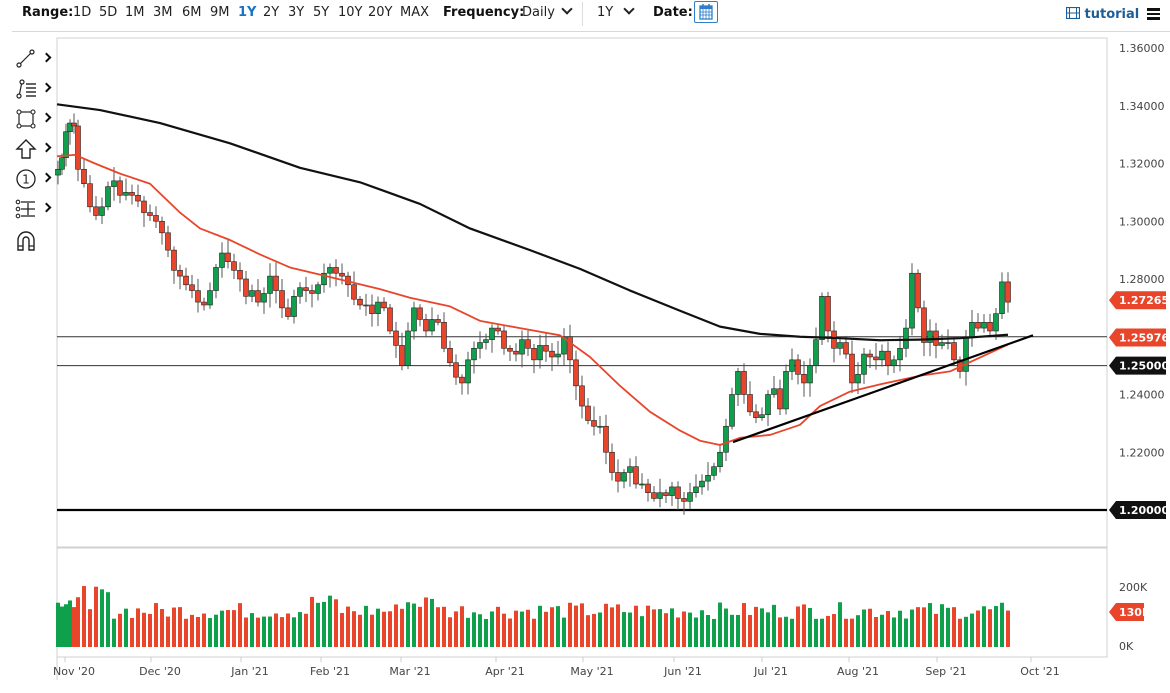 Image resolution: width=1170 pixels, height=693 pixels. What do you see at coordinates (858, 671) in the screenshot?
I see `time-tick-label: Aug '21` at bounding box center [858, 671].